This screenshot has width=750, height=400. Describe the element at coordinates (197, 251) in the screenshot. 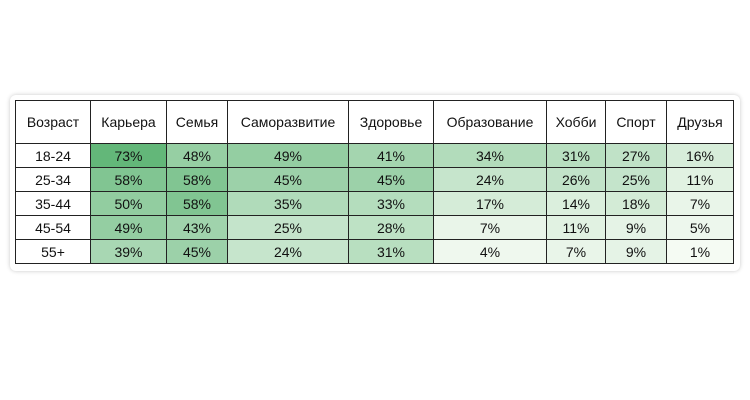

I see `heat-cell-family: 45%` at that location.